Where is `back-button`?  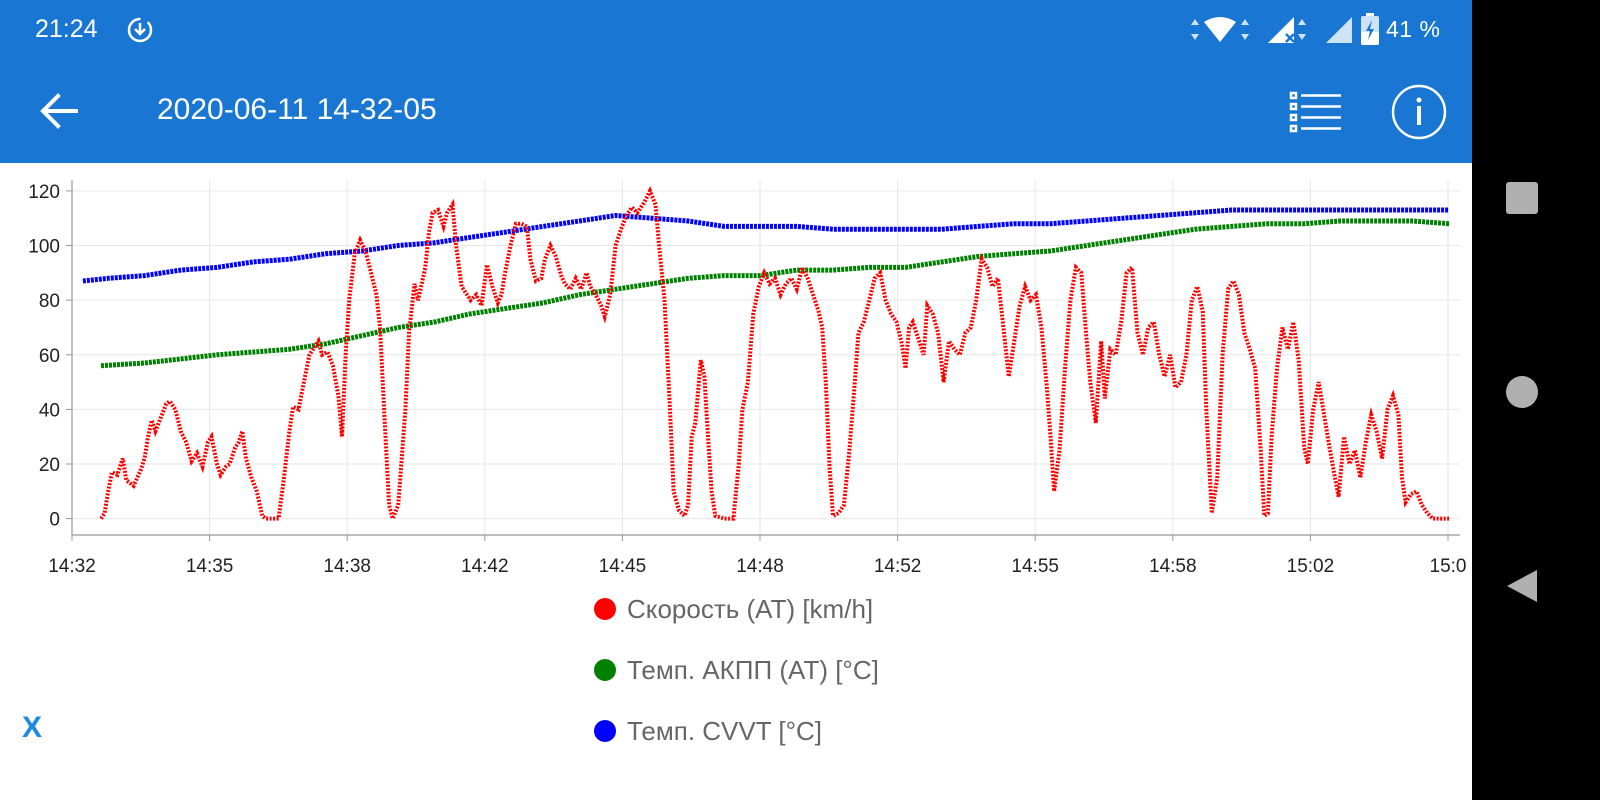 back-button is located at coordinates (60, 111).